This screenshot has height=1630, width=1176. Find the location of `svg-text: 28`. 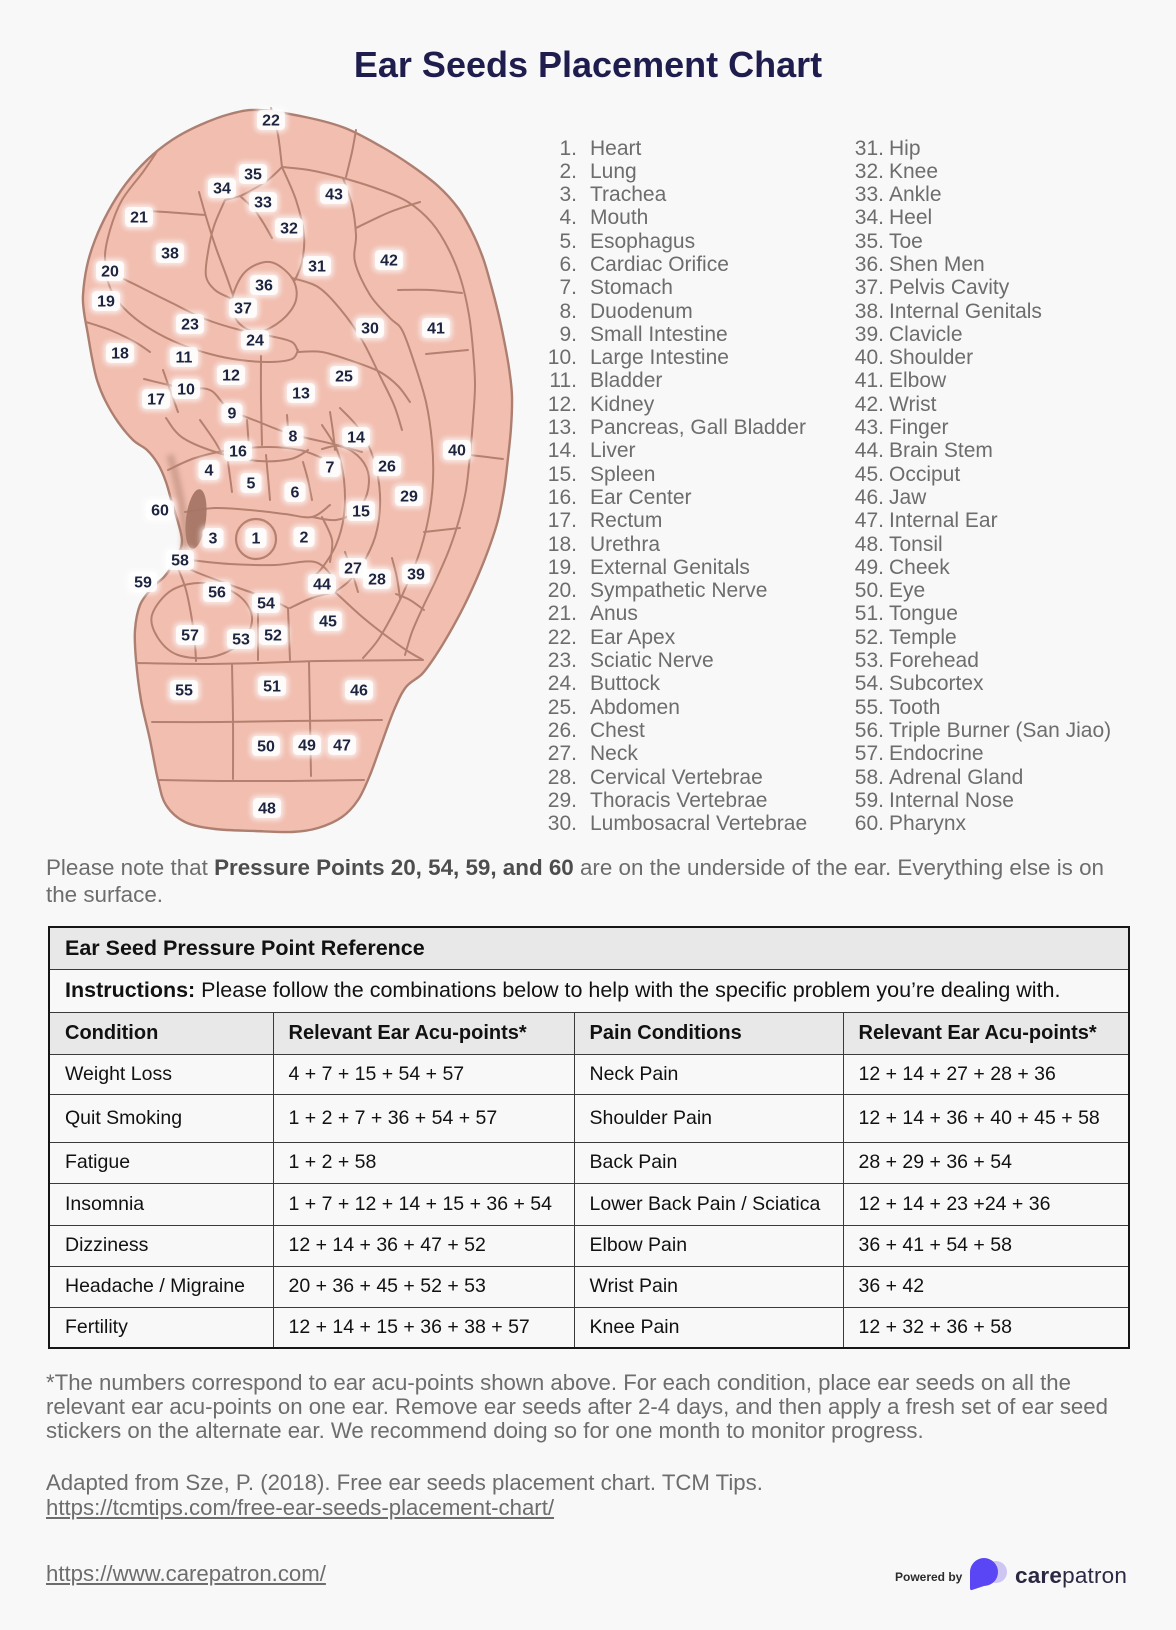

svg-text: 28 is located at coordinates (377, 580).